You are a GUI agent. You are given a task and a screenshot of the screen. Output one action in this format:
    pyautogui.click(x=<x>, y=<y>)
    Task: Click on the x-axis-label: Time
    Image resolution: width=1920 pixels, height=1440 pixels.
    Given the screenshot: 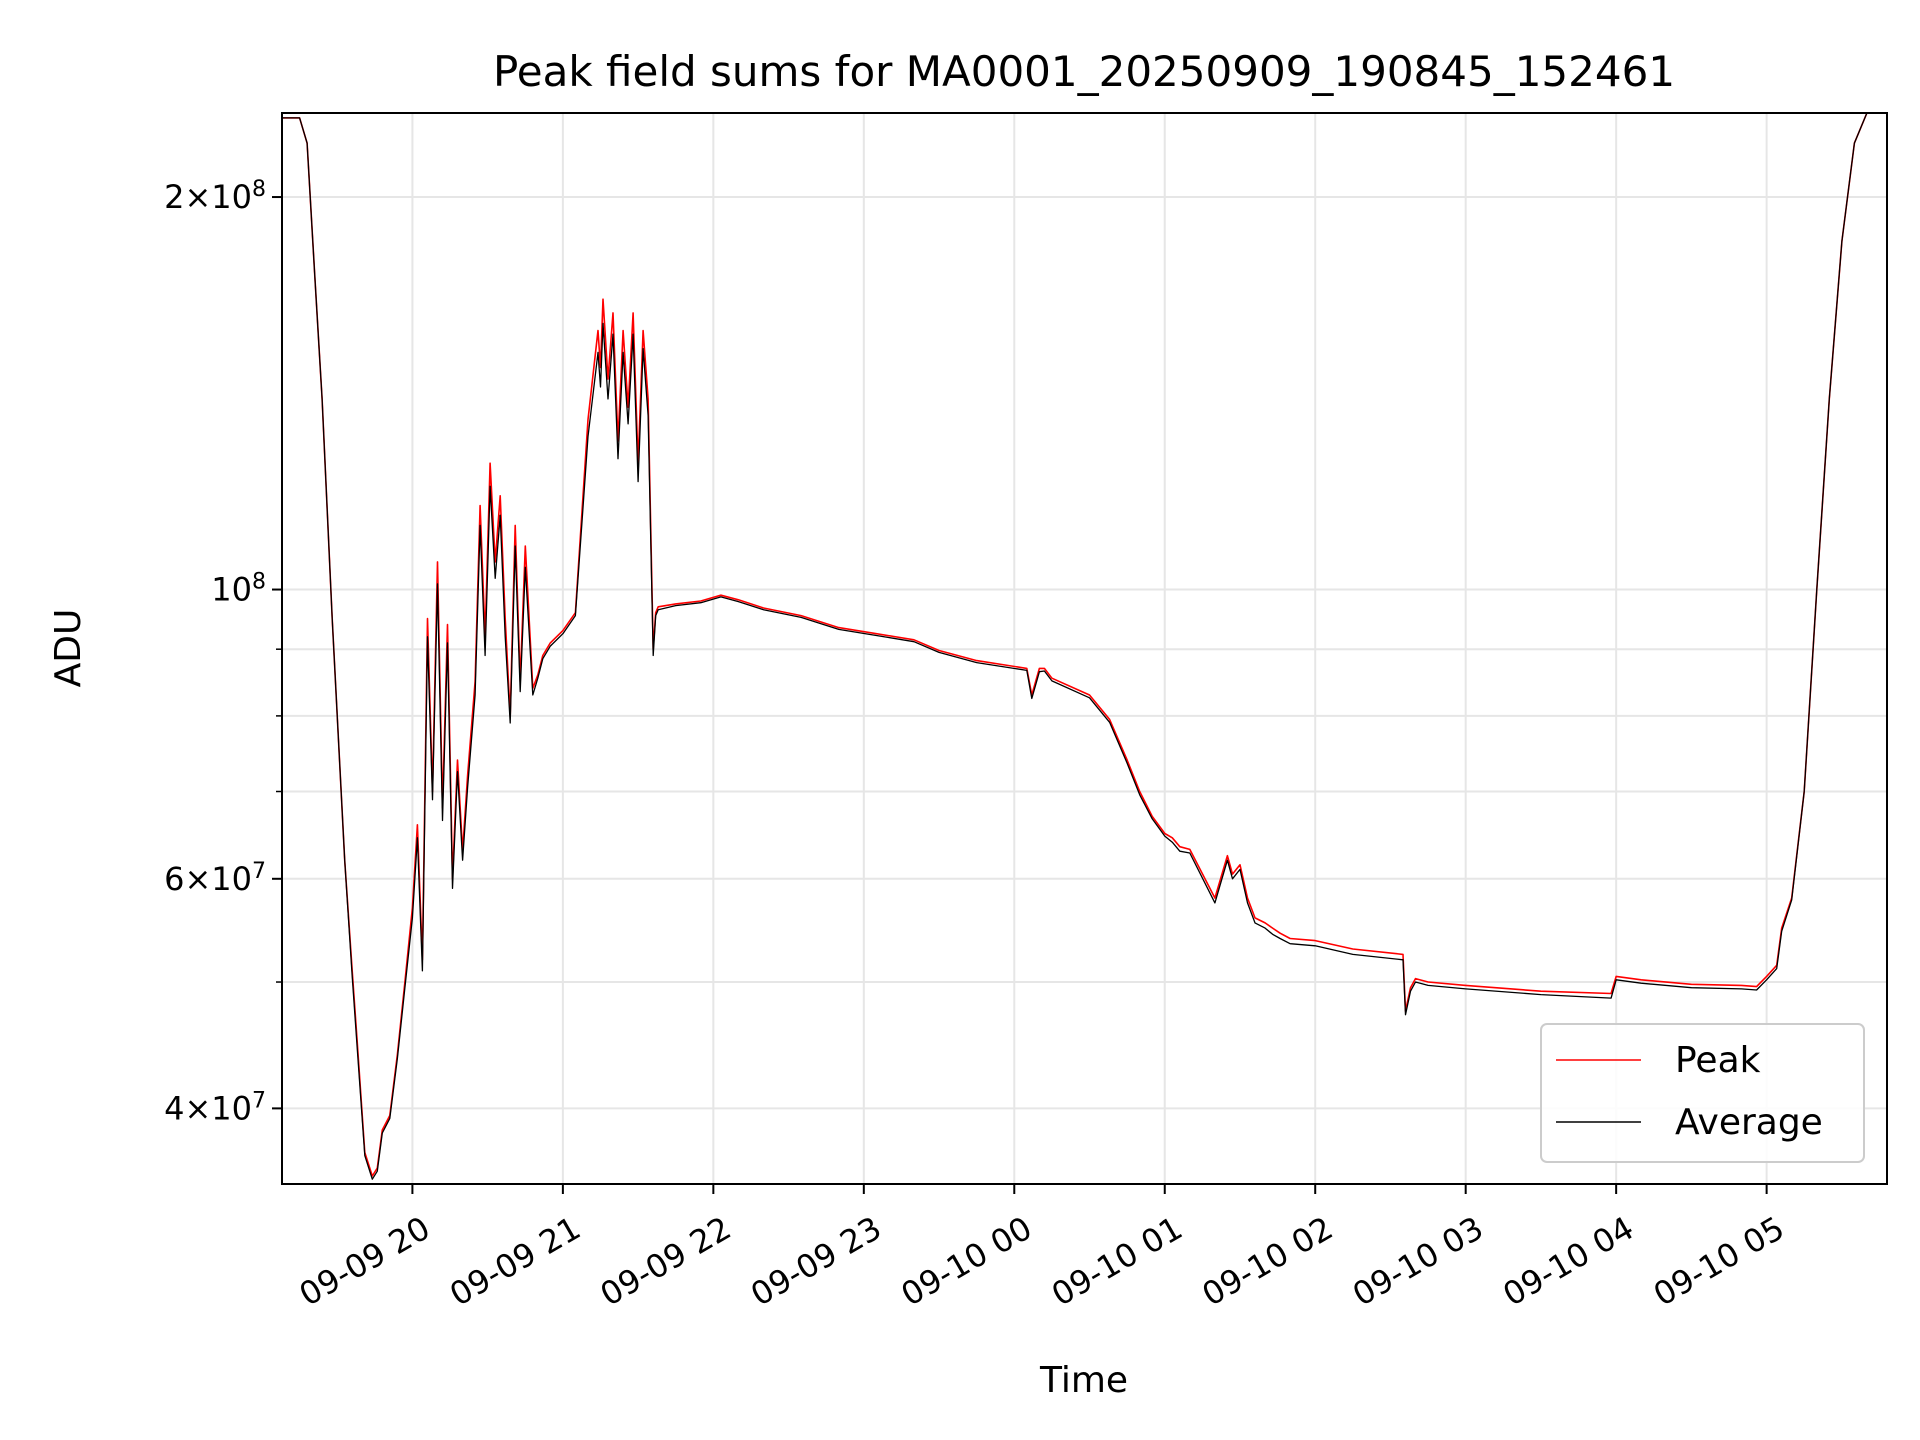 What is the action you would take?
    pyautogui.click(x=1083, y=1380)
    